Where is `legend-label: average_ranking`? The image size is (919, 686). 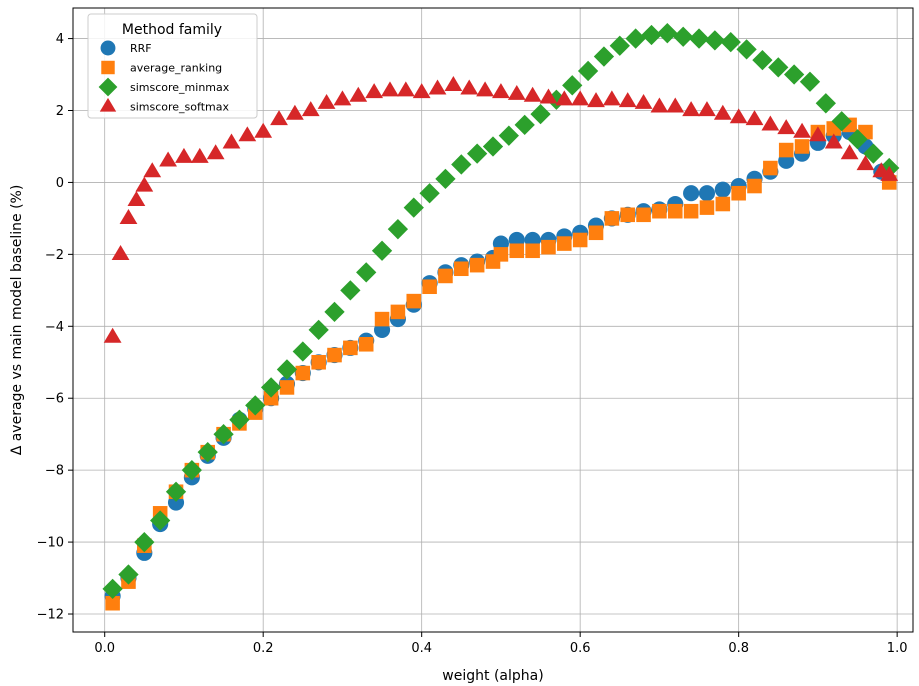 legend-label: average_ranking is located at coordinates (176, 68).